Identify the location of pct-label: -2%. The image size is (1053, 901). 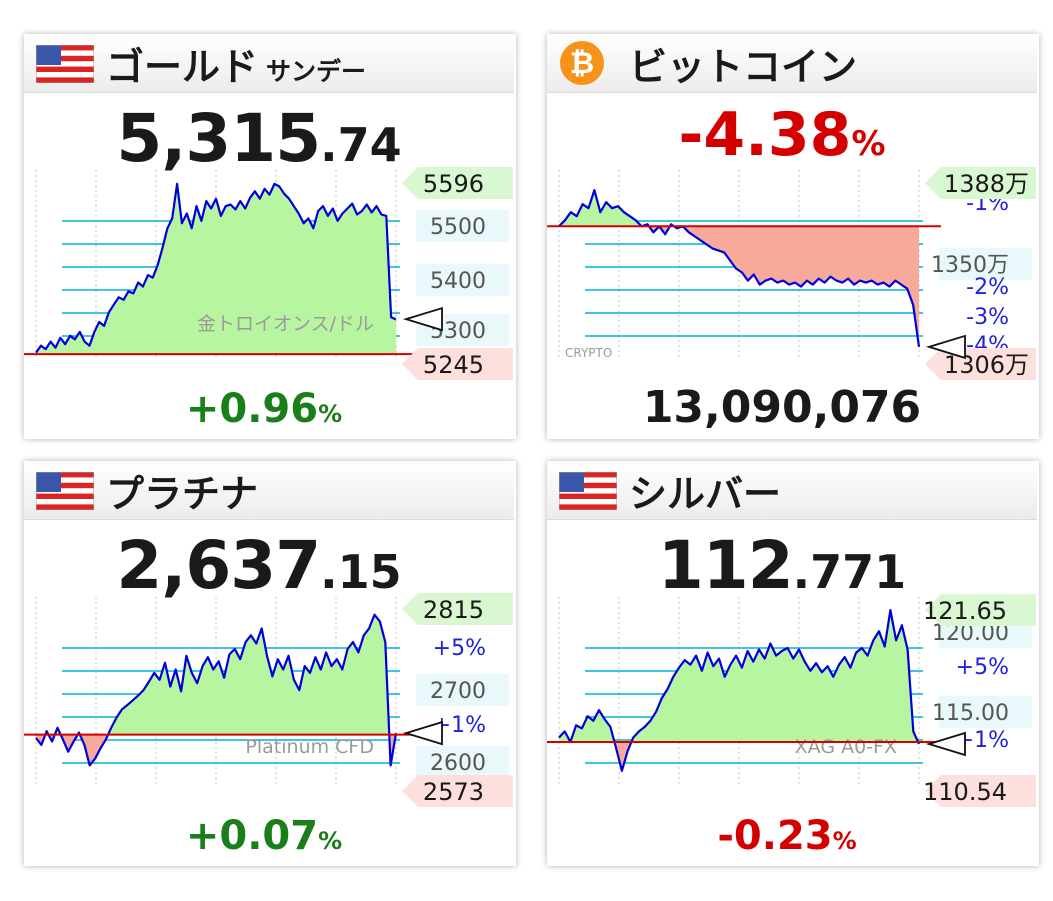
(987, 287).